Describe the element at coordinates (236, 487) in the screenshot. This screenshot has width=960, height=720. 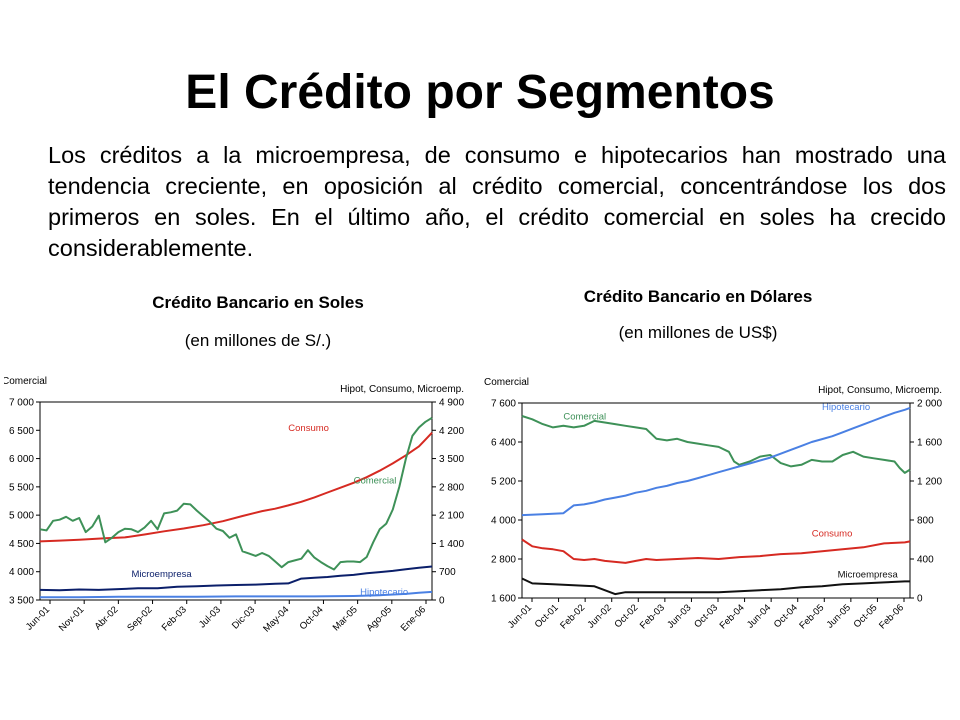
I see `soles-series-consumo` at that location.